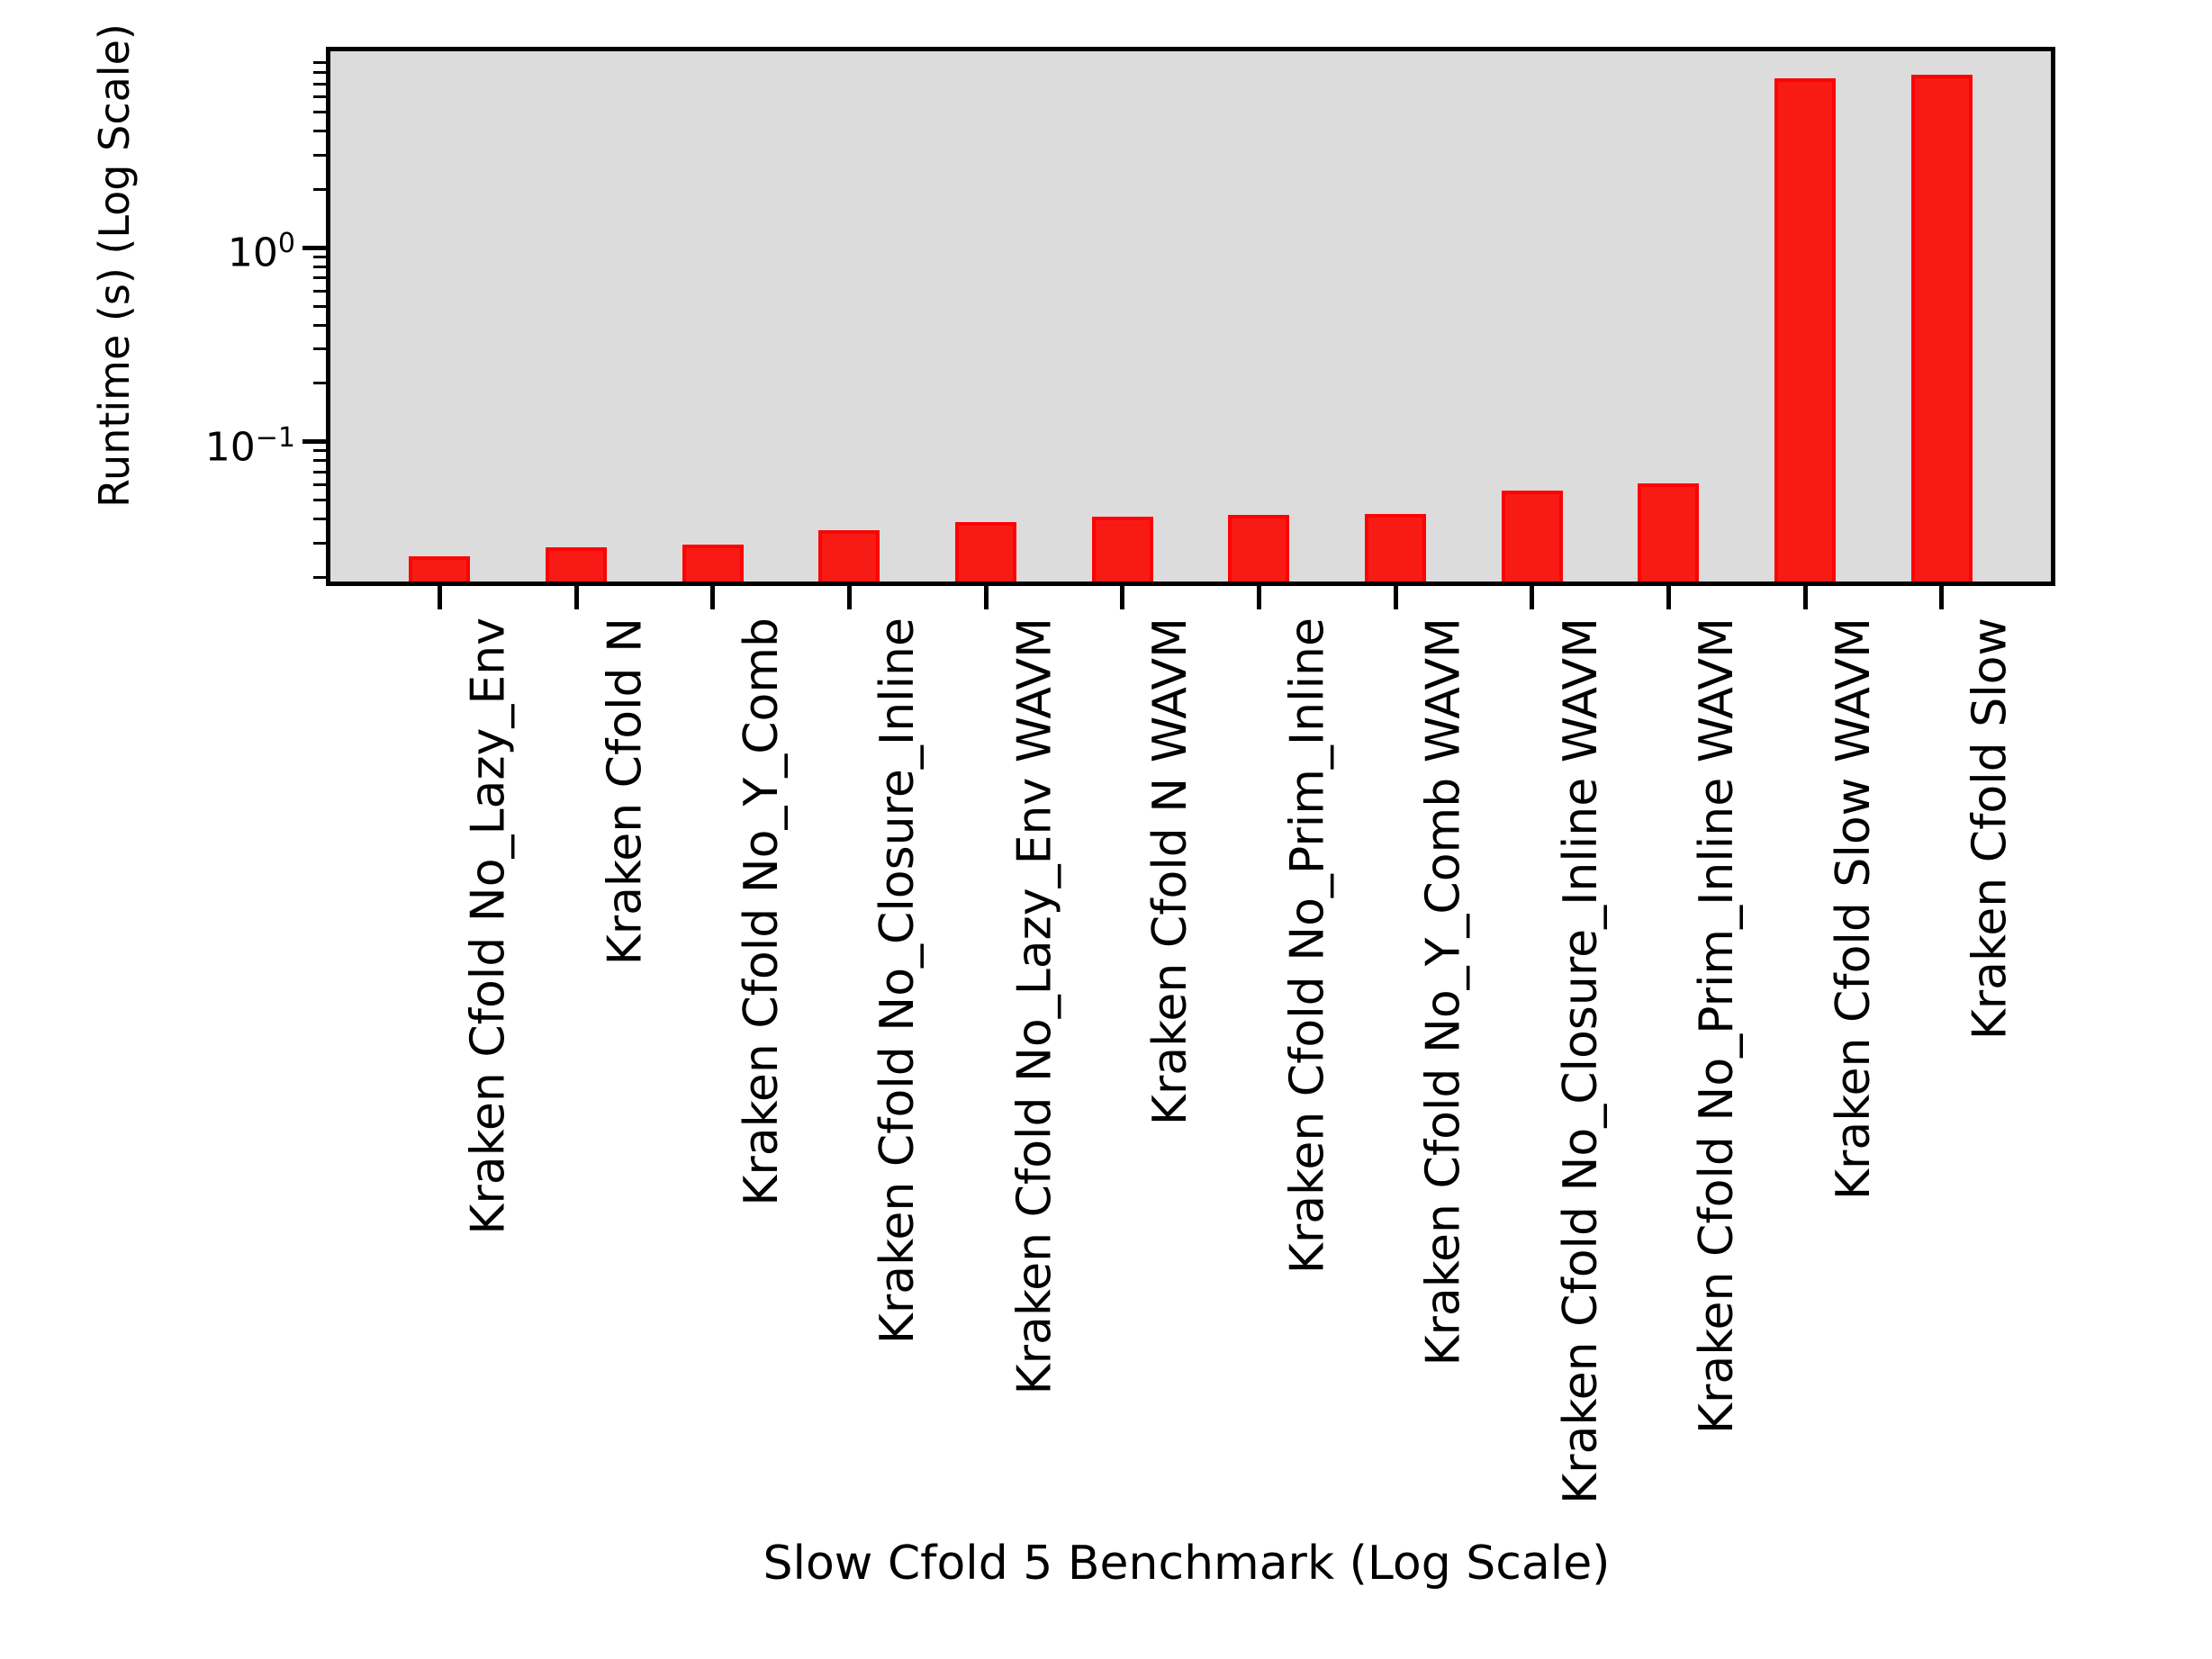 The width and height of the screenshot is (2212, 1659). I want to click on x-tick-label: Kraken Cfold No_Y_Comb WAVM, so click(1444, 992).